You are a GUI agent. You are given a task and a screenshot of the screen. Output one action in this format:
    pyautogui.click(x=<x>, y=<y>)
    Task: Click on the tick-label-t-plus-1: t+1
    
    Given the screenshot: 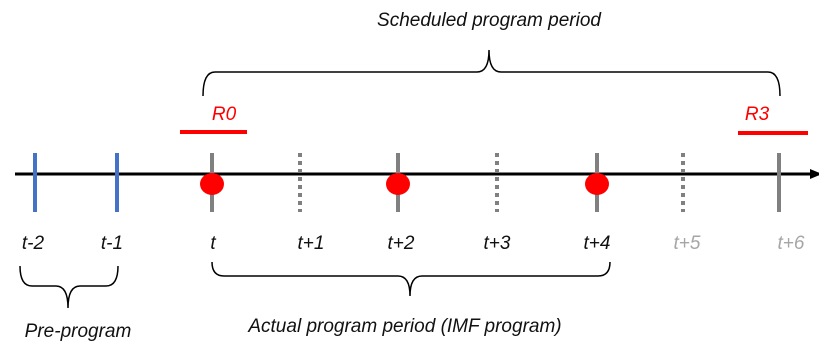 What is the action you would take?
    pyautogui.click(x=311, y=243)
    